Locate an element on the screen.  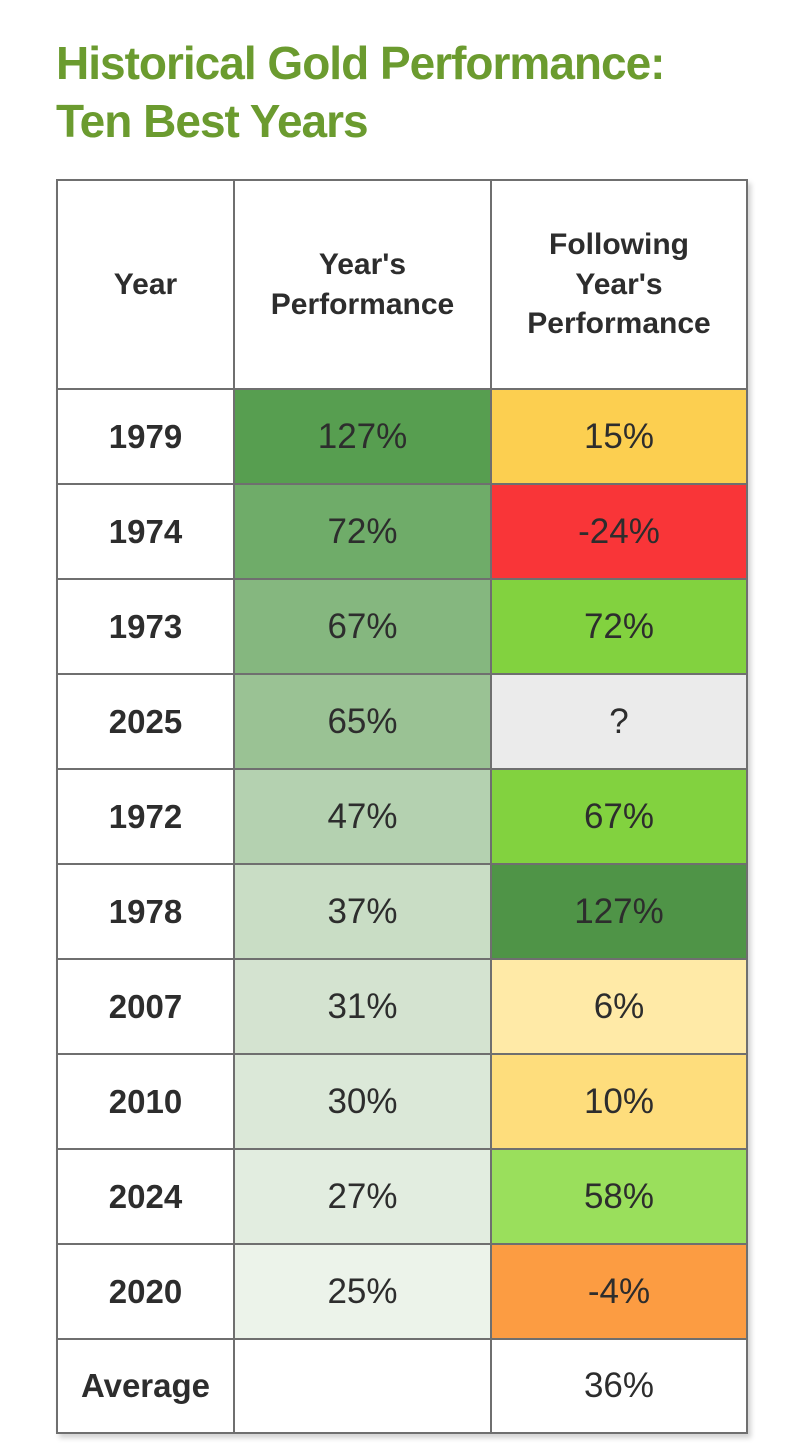
header-following-years-performance: Following Year's Performance is located at coordinates (619, 284).